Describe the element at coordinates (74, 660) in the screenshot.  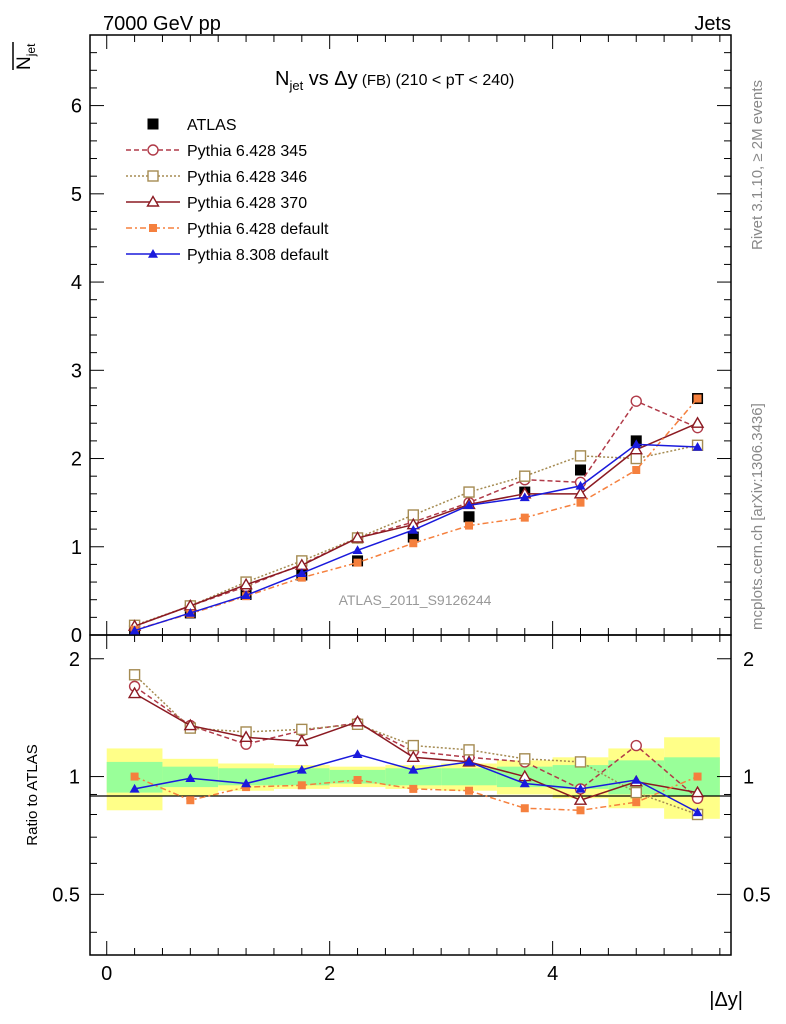
I see `ratio-tick-label-left: 2` at that location.